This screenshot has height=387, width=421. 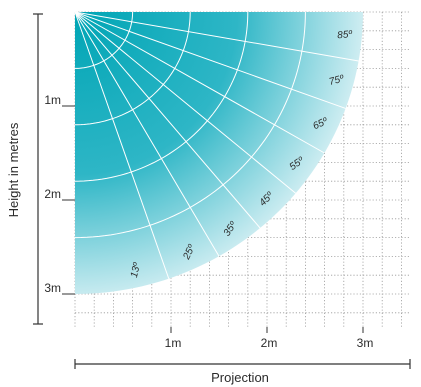 What do you see at coordinates (173, 343) in the screenshot?
I see `x-tick-label: 1m` at bounding box center [173, 343].